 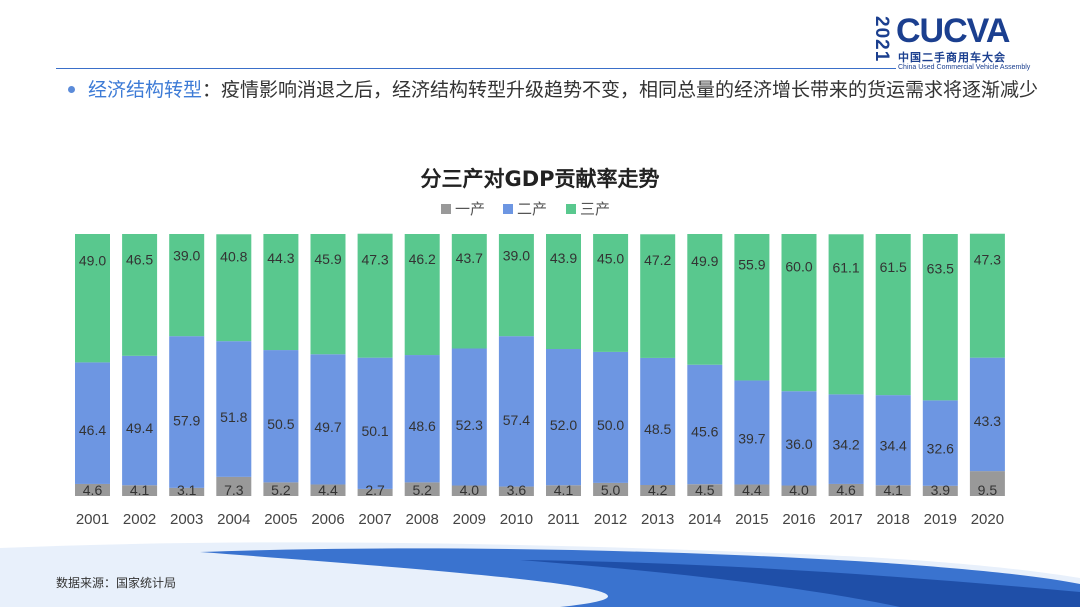 What do you see at coordinates (71, 89) in the screenshot?
I see `bullet-dot-icon` at bounding box center [71, 89].